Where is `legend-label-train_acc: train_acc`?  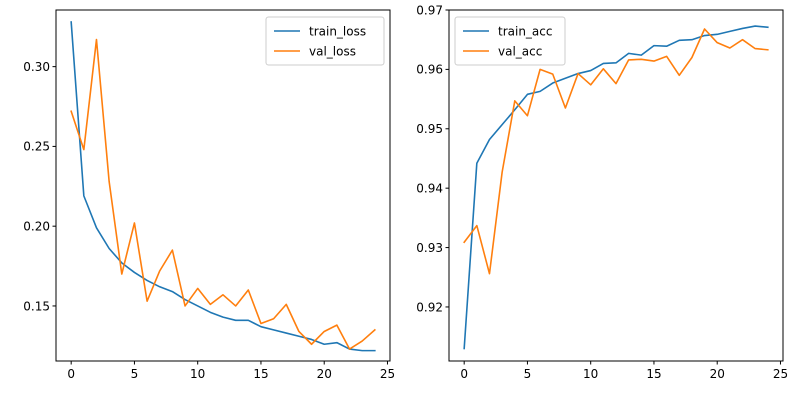
legend-label-train_acc: train_acc is located at coordinates (525, 31).